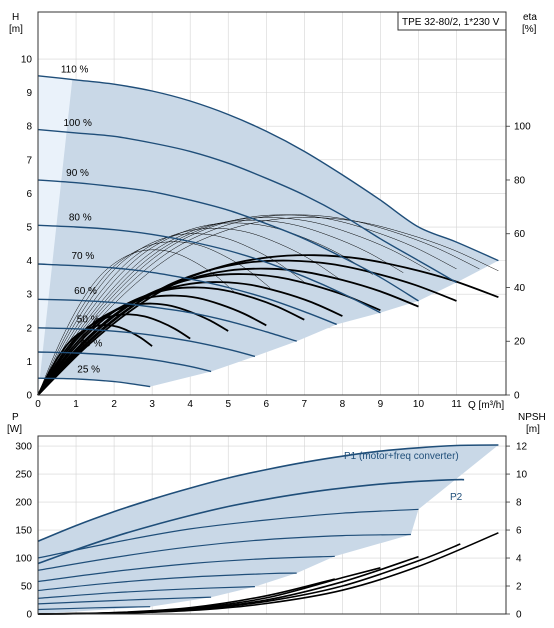  Describe the element at coordinates (190, 404) in the screenshot. I see `x-tick-label: 4` at that location.